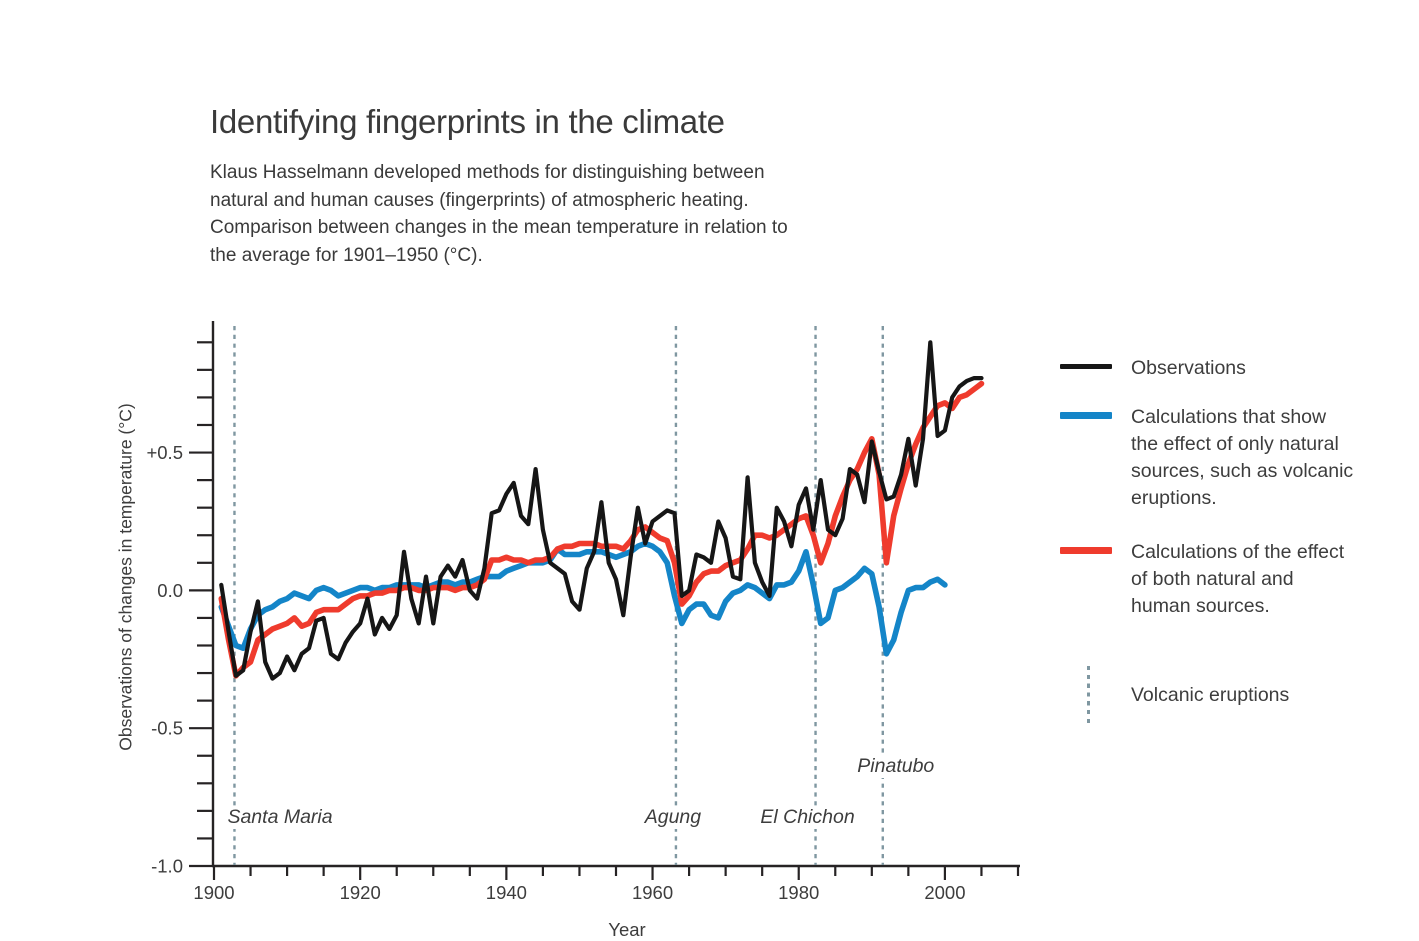 The image size is (1419, 941). Describe the element at coordinates (673, 817) in the screenshot. I see `volcano-label-agung: Agung` at that location.